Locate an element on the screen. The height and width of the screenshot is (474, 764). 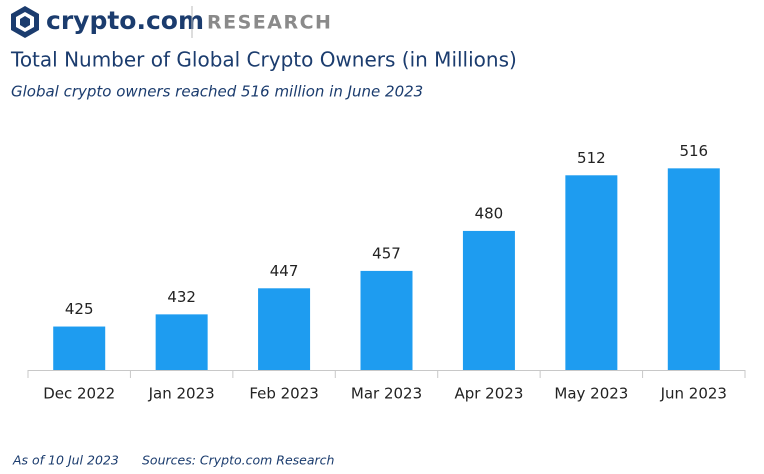
date-note: As of 10 Jul 2023 is located at coordinates (65, 460).